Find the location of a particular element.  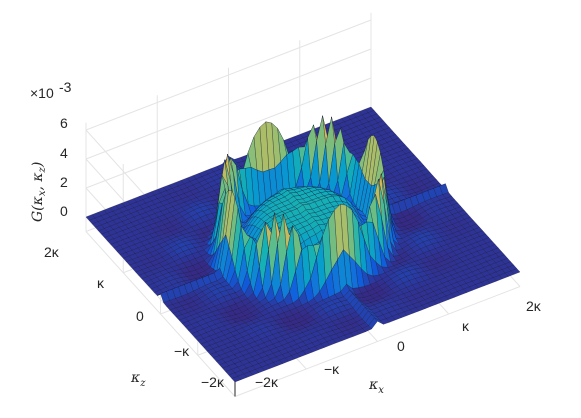

z-tick-2: 2 is located at coordinates (64, 182).